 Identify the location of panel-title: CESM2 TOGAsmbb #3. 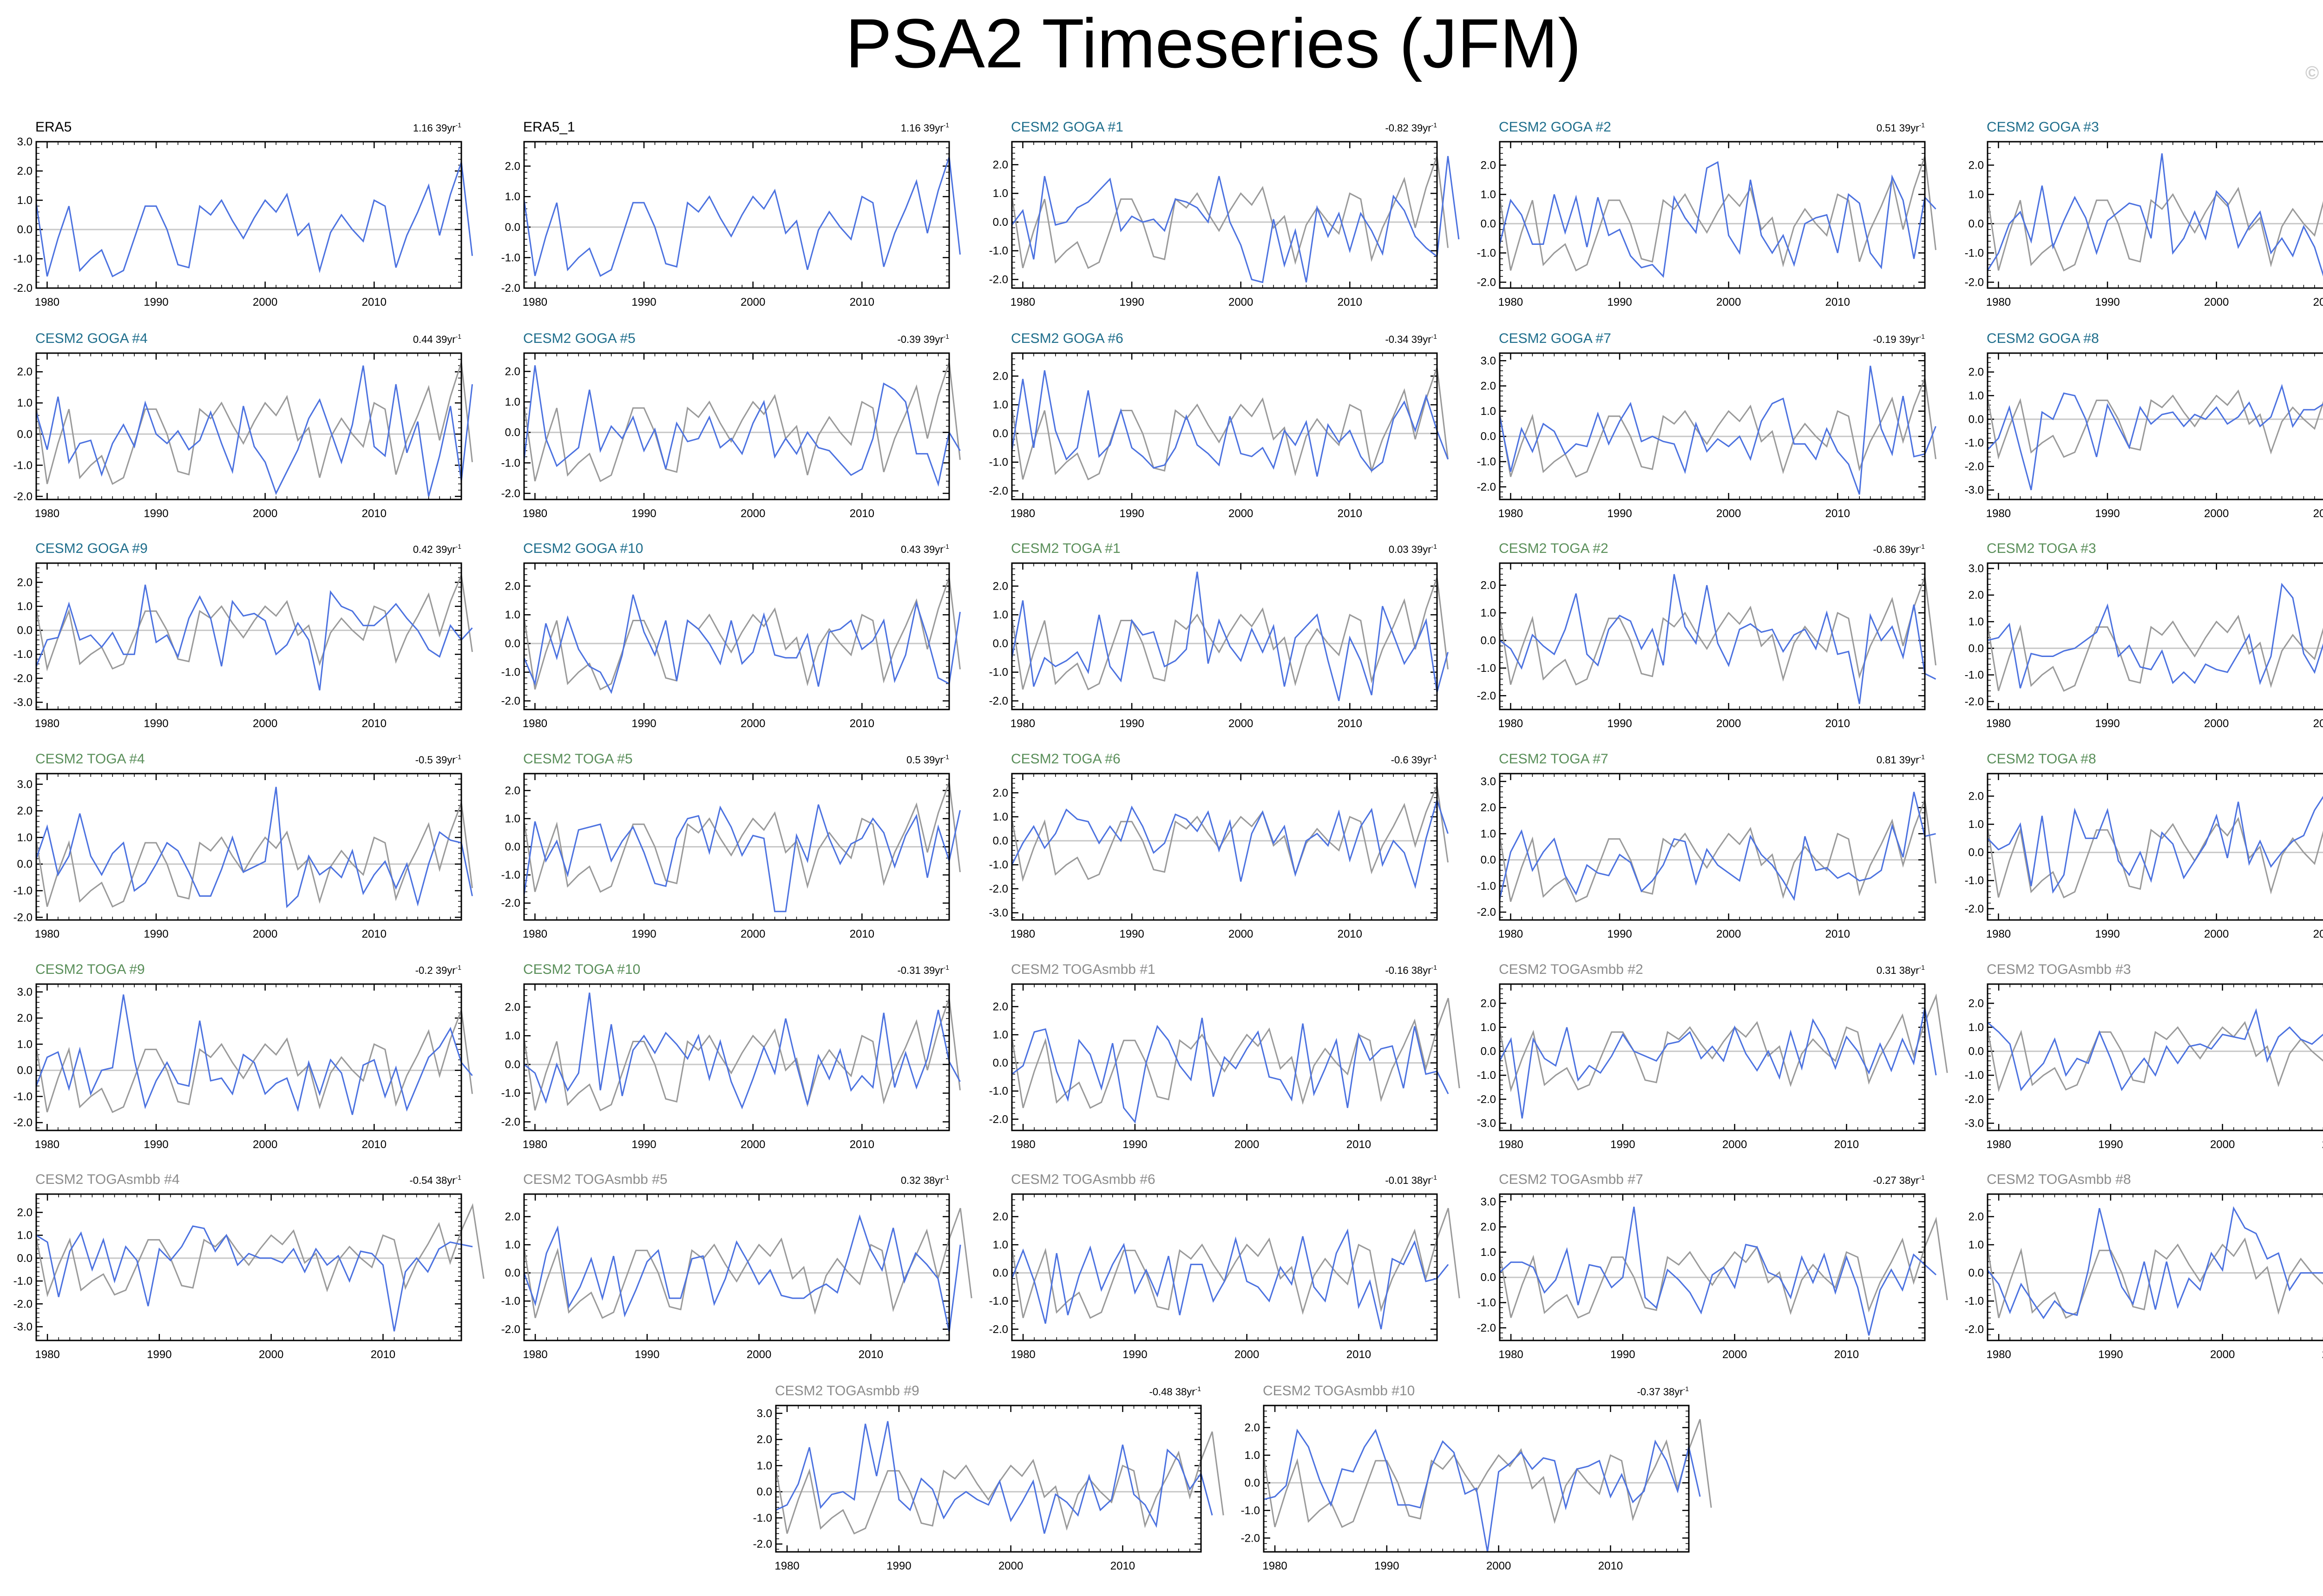
(2059, 969).